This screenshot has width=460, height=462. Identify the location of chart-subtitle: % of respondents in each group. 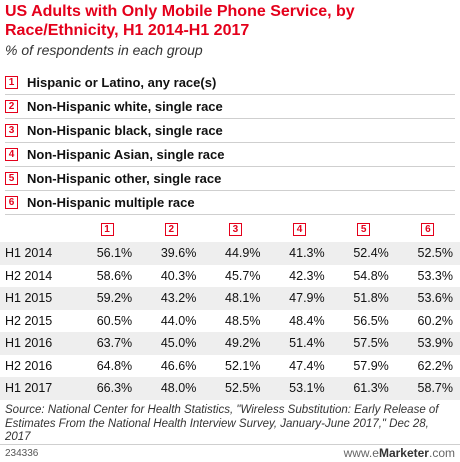
(104, 50).